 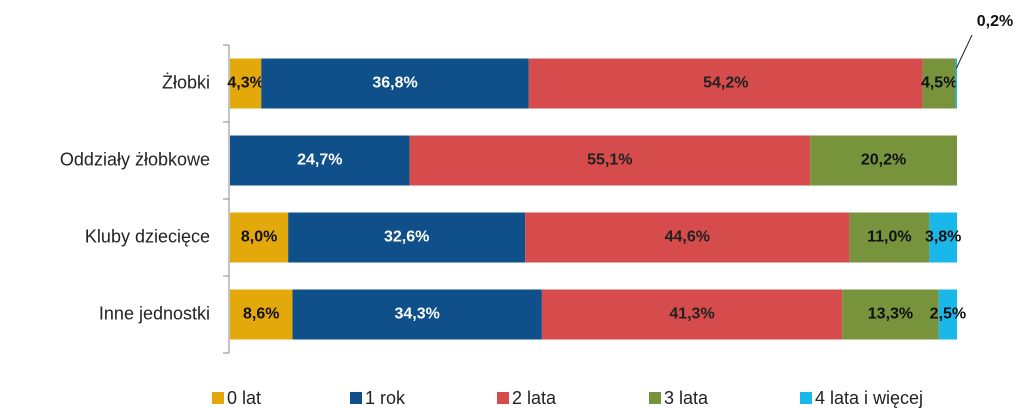 What do you see at coordinates (686, 398) in the screenshot?
I see `legend-label: 3 lata` at bounding box center [686, 398].